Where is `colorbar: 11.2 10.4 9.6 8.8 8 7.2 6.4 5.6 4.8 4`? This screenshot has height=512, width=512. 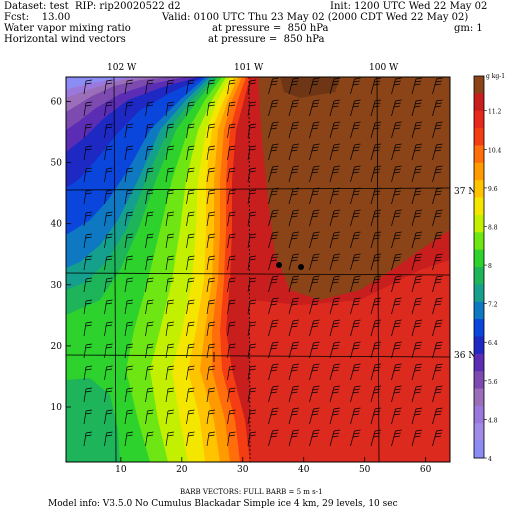
colorbar: 11.2 10.4 9.6 8.8 8 7.2 6.4 5.6 4.8 4 is located at coordinates (487, 269).